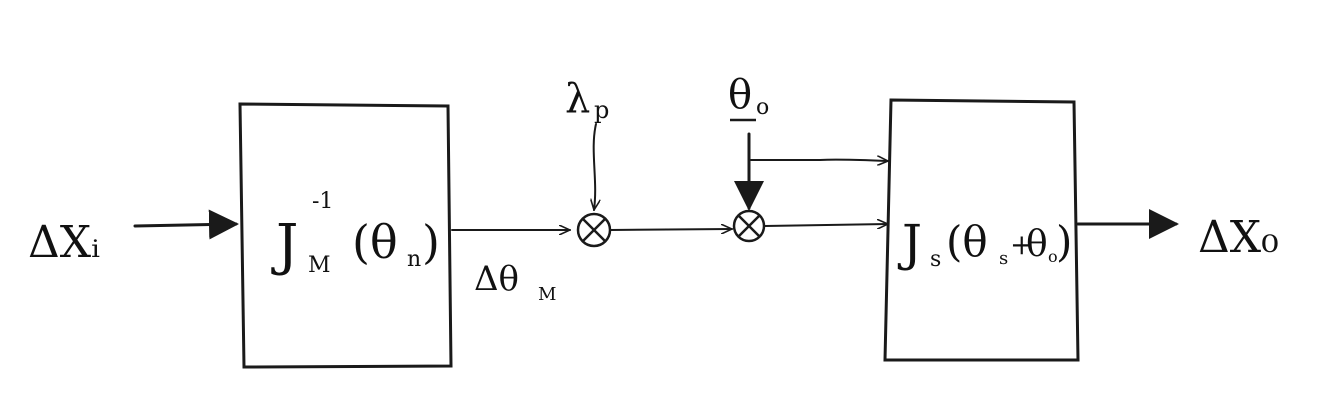 The height and width of the screenshot is (416, 1320). I want to click on lambda-label: λ p, so click(587, 100).